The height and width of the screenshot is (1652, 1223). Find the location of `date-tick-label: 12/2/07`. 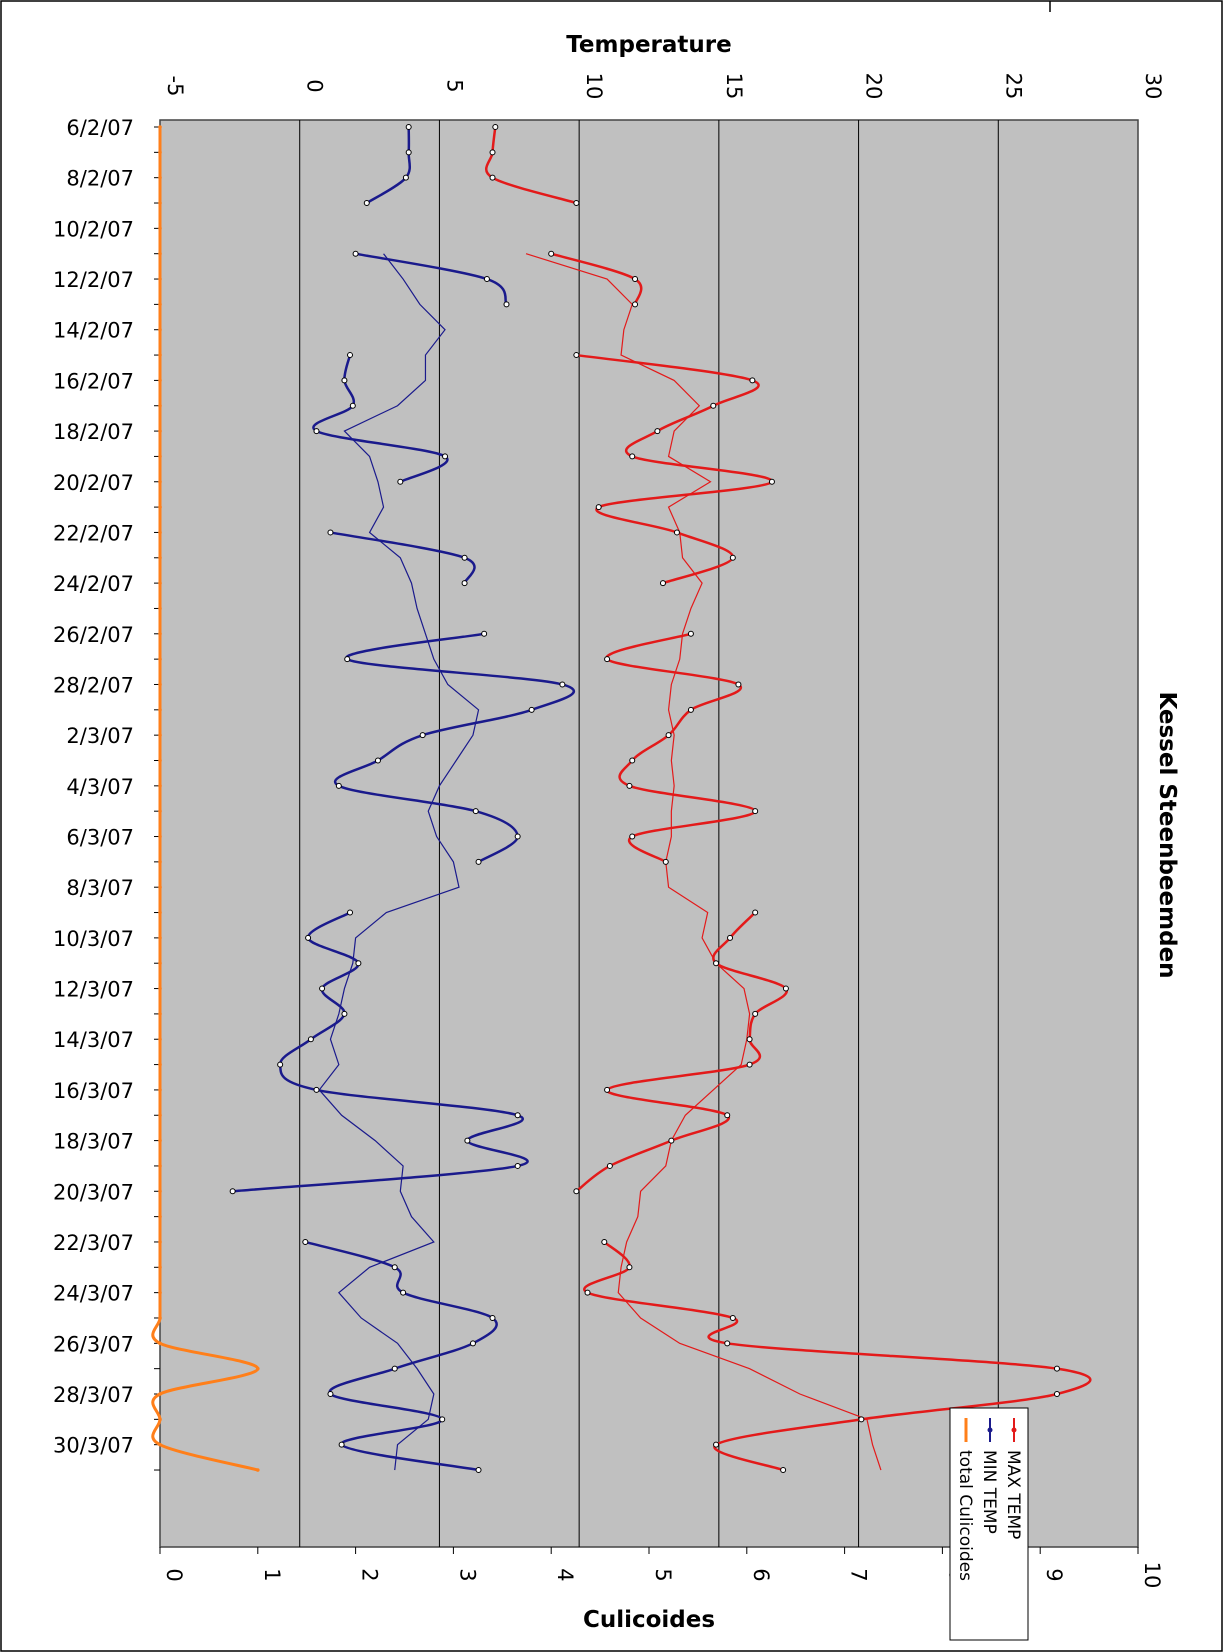

date-tick-label: 12/2/07 is located at coordinates (93, 280).